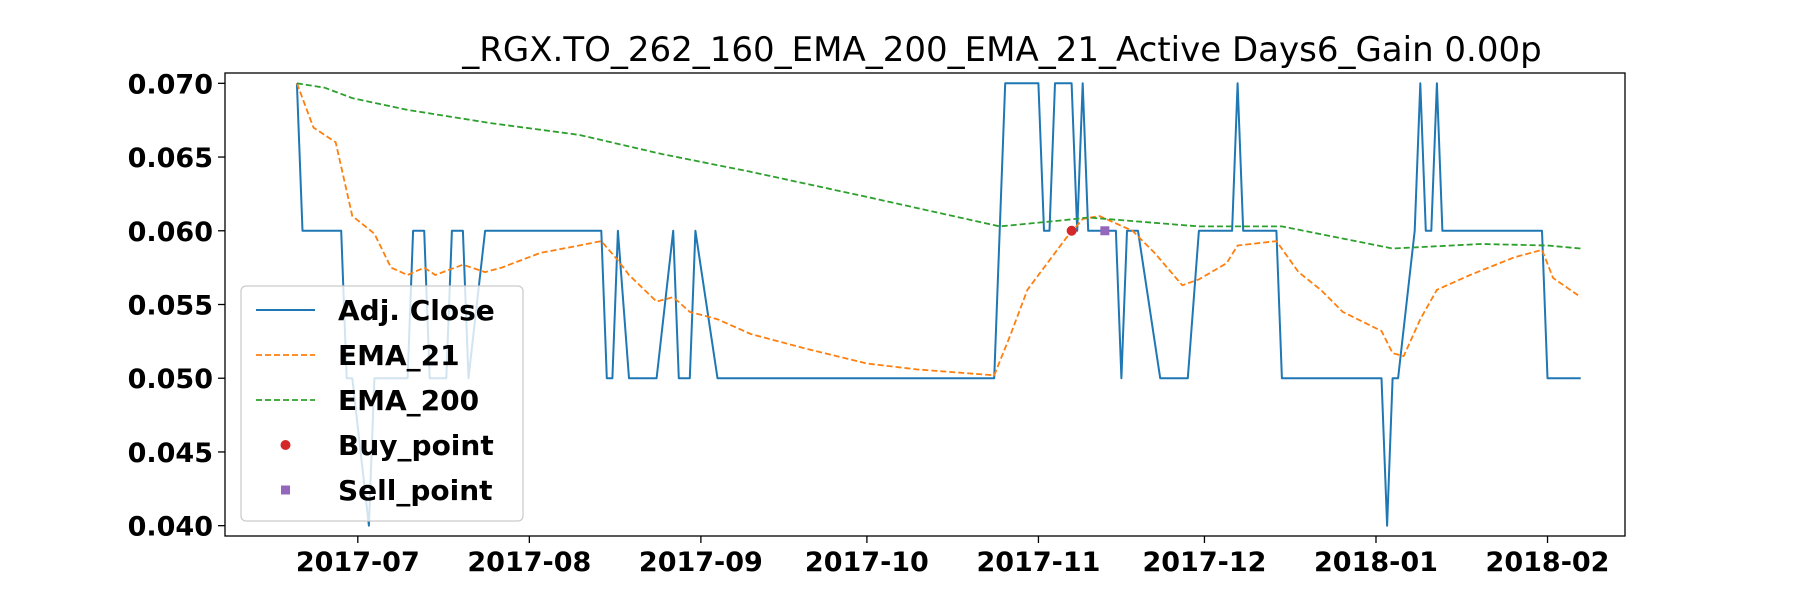 Image resolution: width=1800 pixels, height=600 pixels. What do you see at coordinates (416, 445) in the screenshot?
I see `legend-label-buy-point: Buy_point` at bounding box center [416, 445].